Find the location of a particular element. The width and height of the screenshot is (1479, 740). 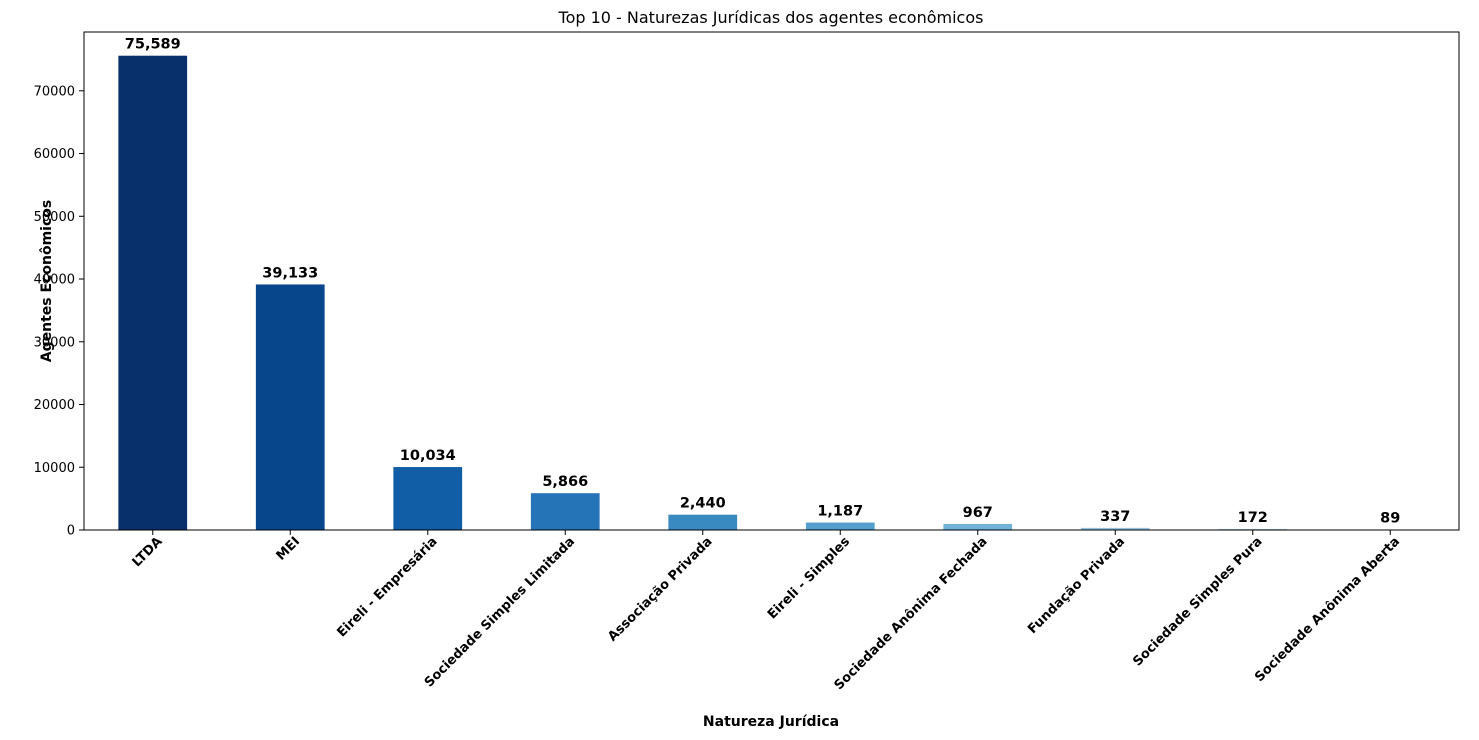

x-tick-label: Eireli - Empresária is located at coordinates (387, 587).